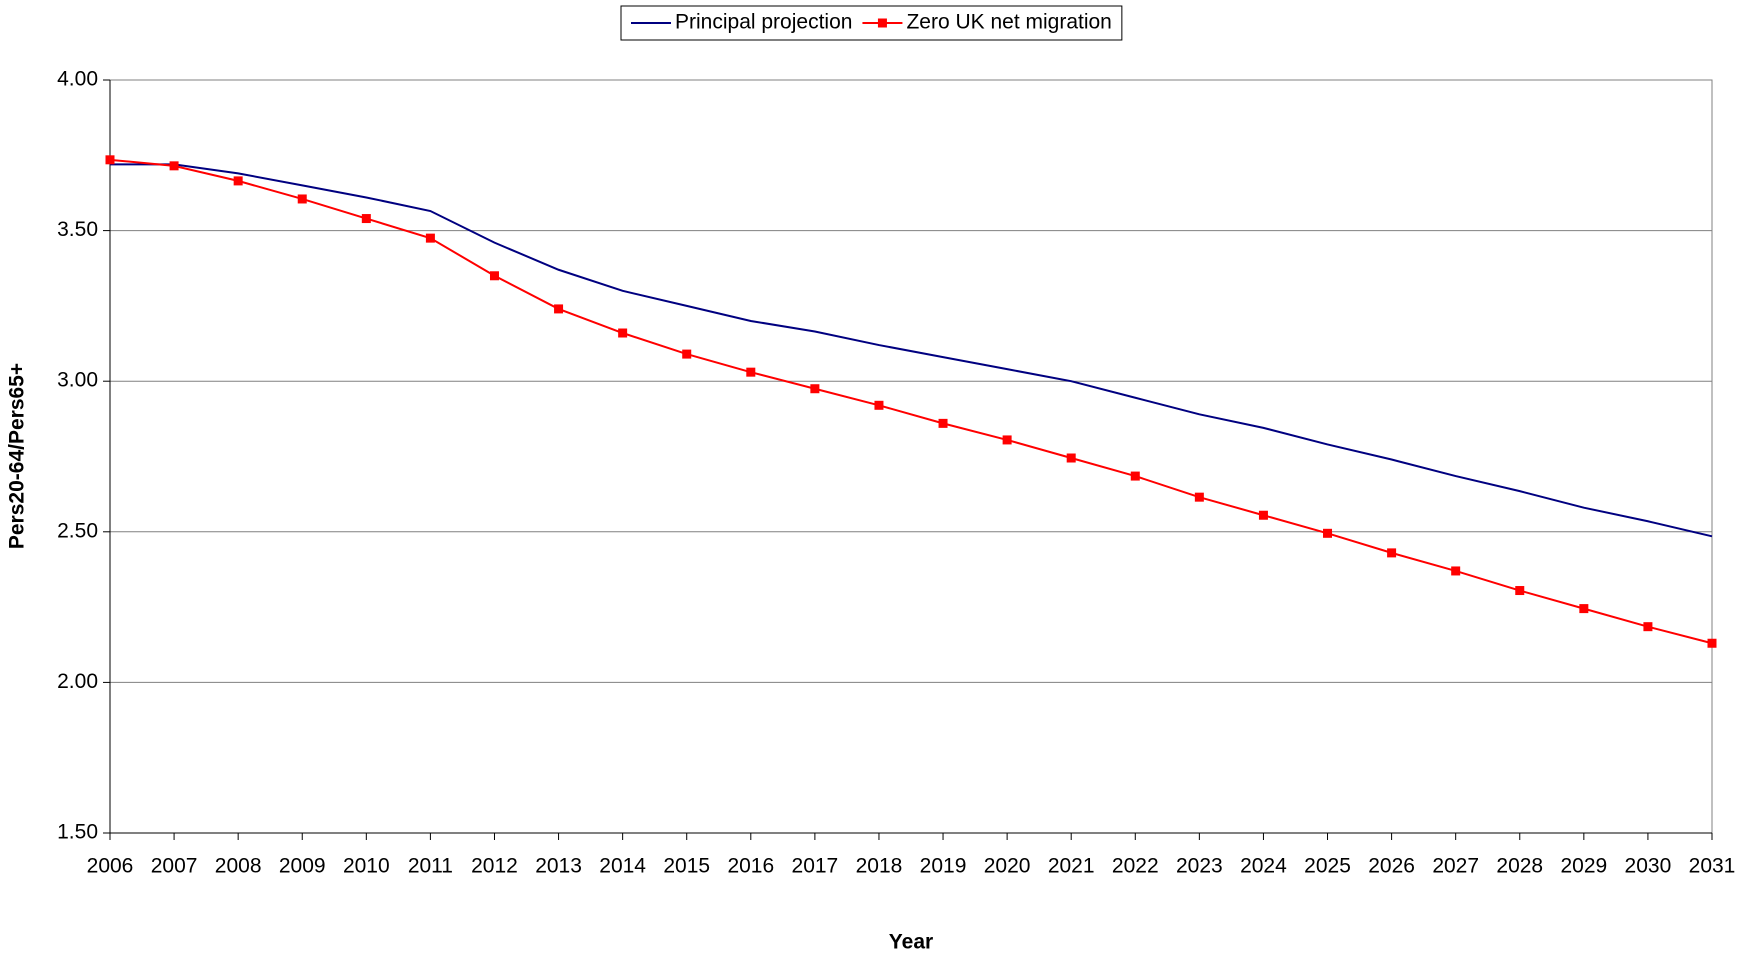  Describe the element at coordinates (77, 380) in the screenshot. I see `y-tick-label: 3.00` at that location.